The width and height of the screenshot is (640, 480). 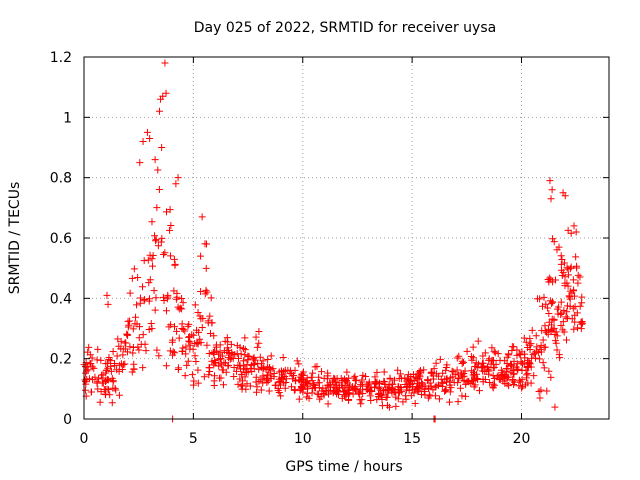 I want to click on y-axis-label: SRMTID / TECUs, so click(x=15, y=238).